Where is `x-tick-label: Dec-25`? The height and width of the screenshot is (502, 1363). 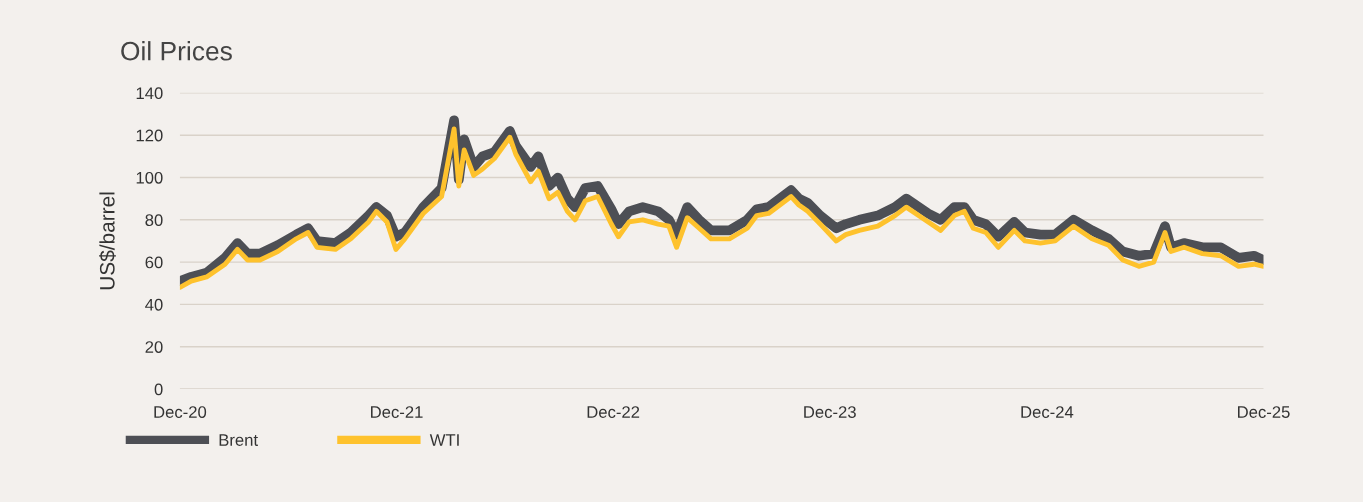
x-tick-label: Dec-25 is located at coordinates (1264, 412).